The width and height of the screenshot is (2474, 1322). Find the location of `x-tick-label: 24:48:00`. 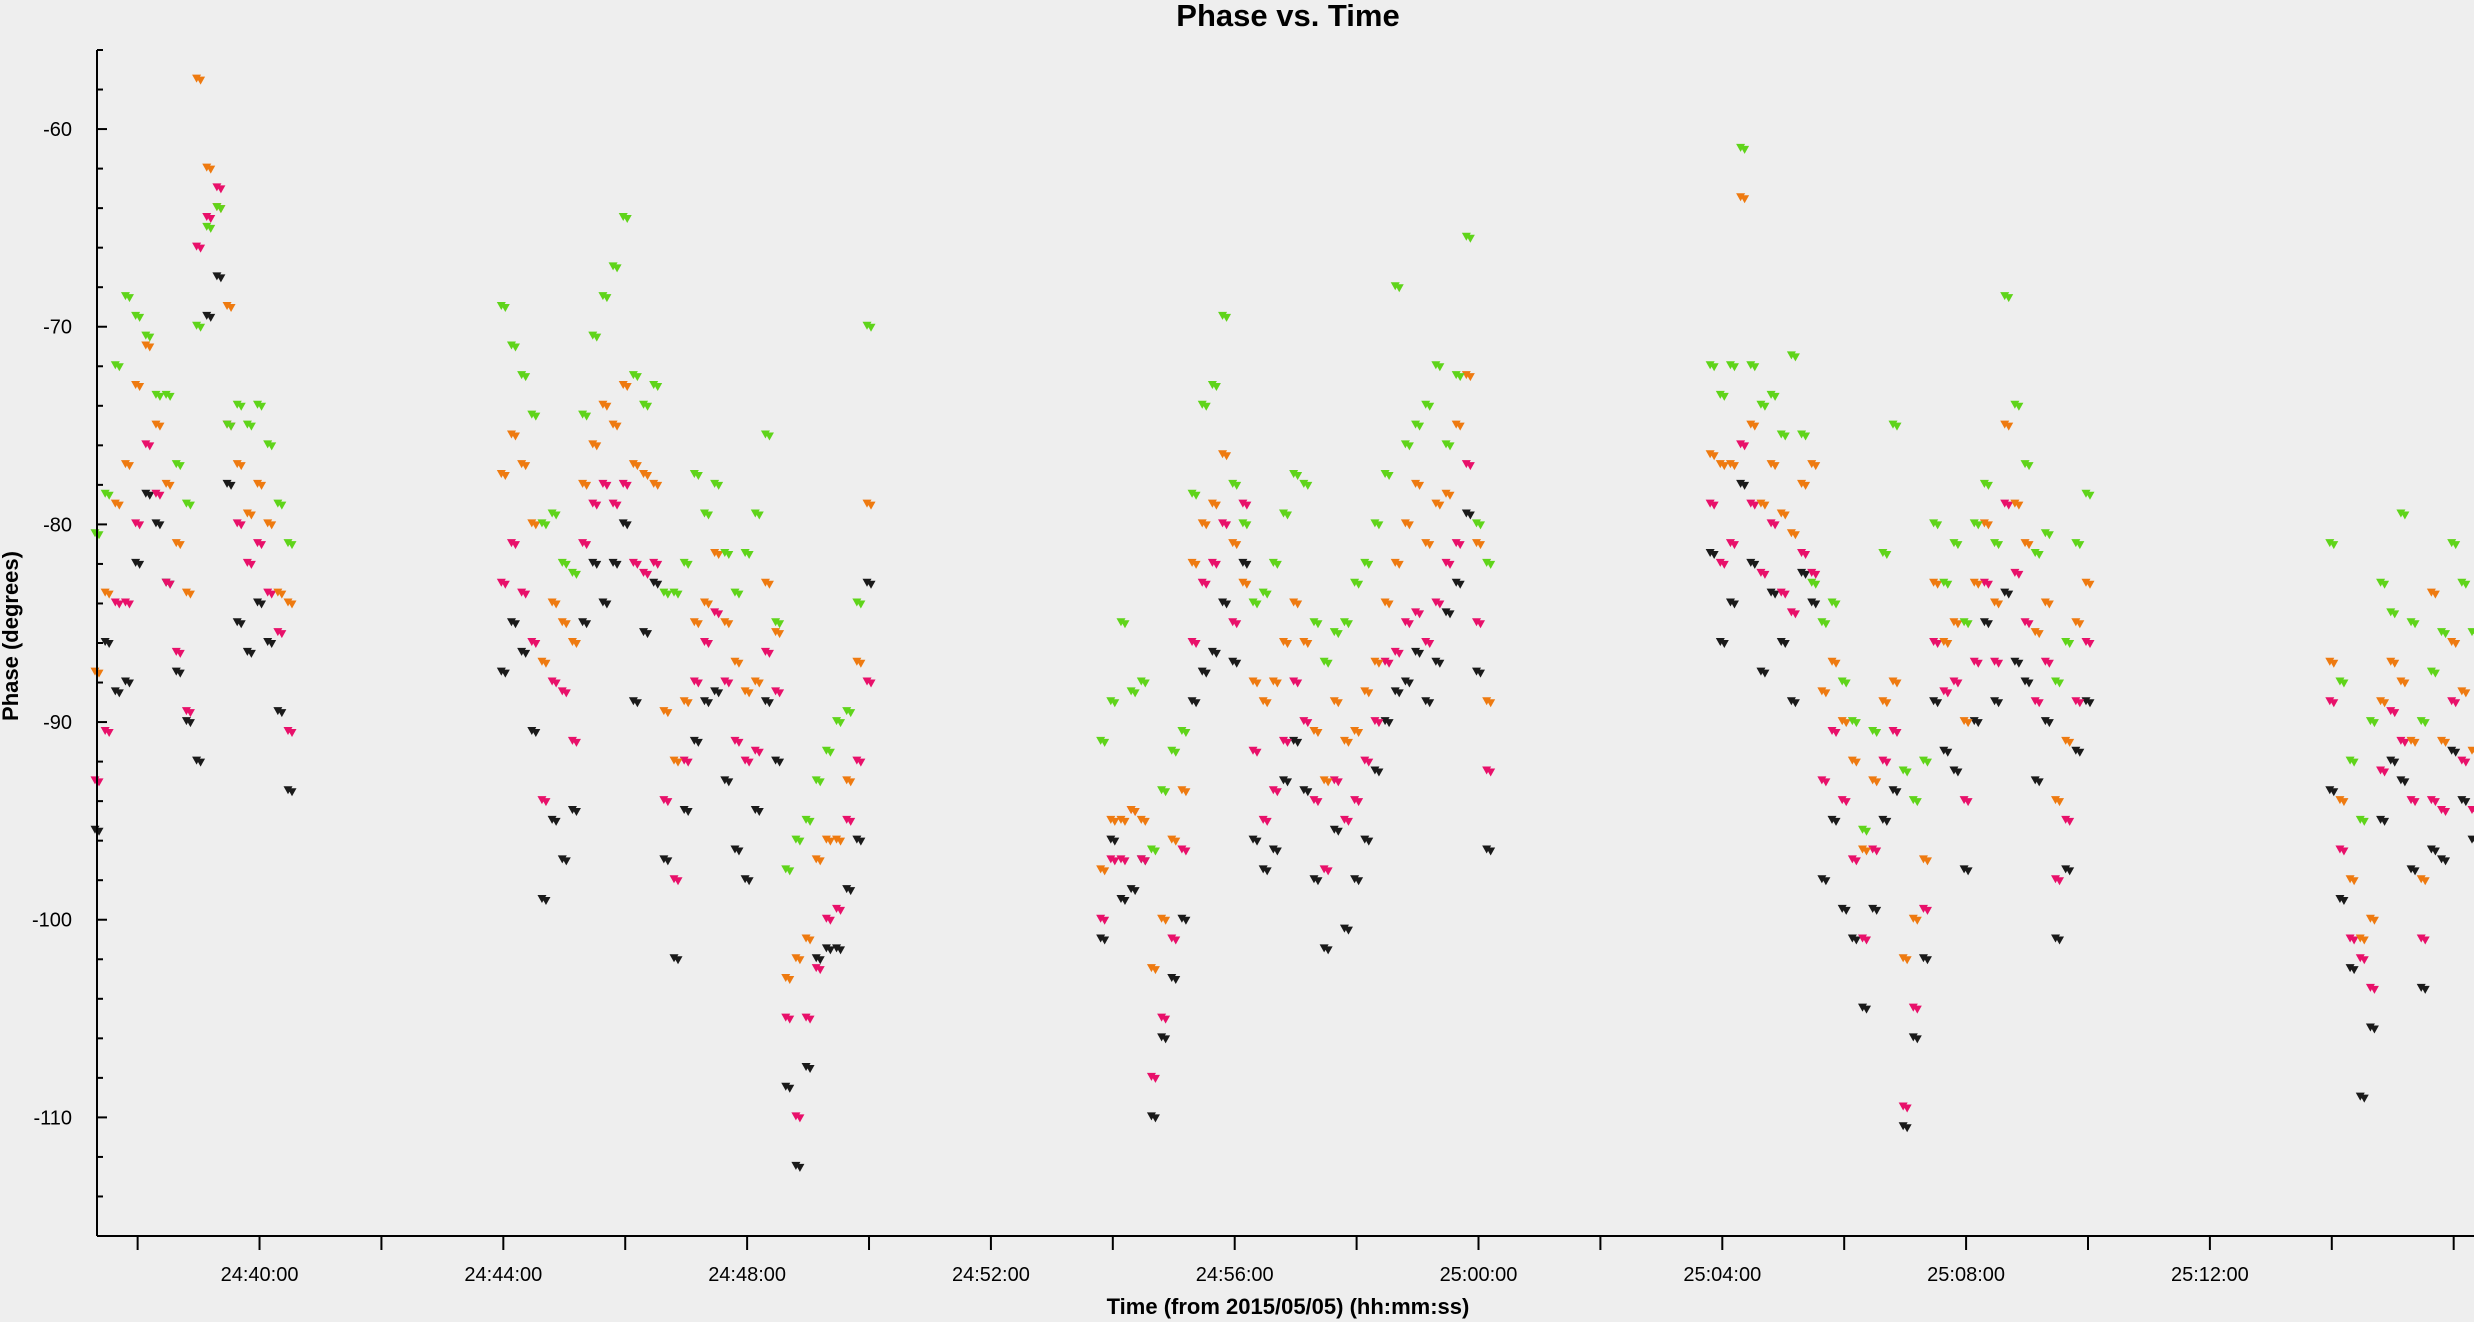

x-tick-label: 24:48:00 is located at coordinates (747, 1275).